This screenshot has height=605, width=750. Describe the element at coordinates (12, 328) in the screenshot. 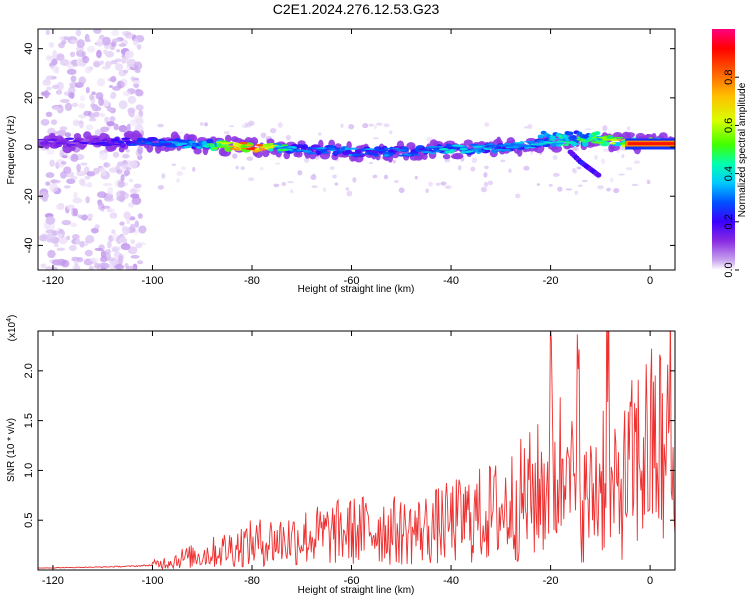

I see `snr-multiplier: (x104)` at that location.